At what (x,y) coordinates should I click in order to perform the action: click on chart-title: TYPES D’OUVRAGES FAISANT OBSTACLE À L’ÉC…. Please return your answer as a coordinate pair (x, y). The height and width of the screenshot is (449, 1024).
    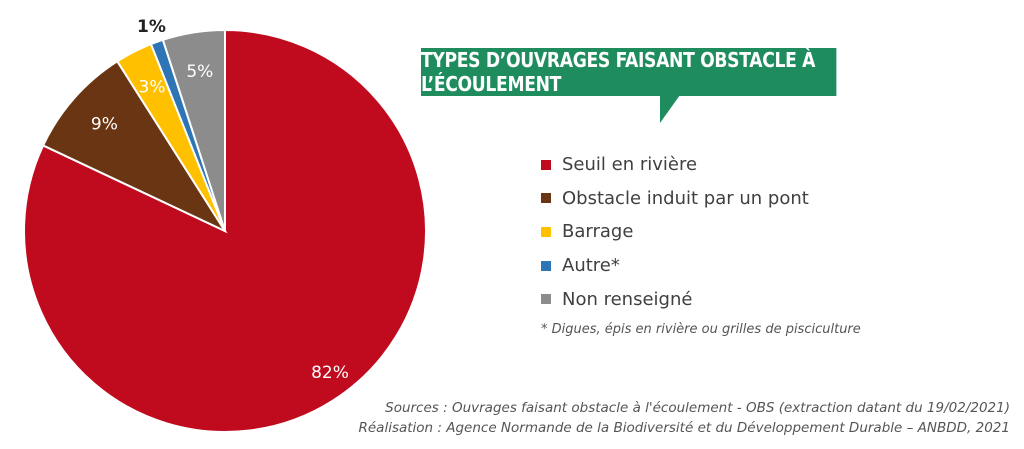
    Looking at the image, I should click on (629, 72).